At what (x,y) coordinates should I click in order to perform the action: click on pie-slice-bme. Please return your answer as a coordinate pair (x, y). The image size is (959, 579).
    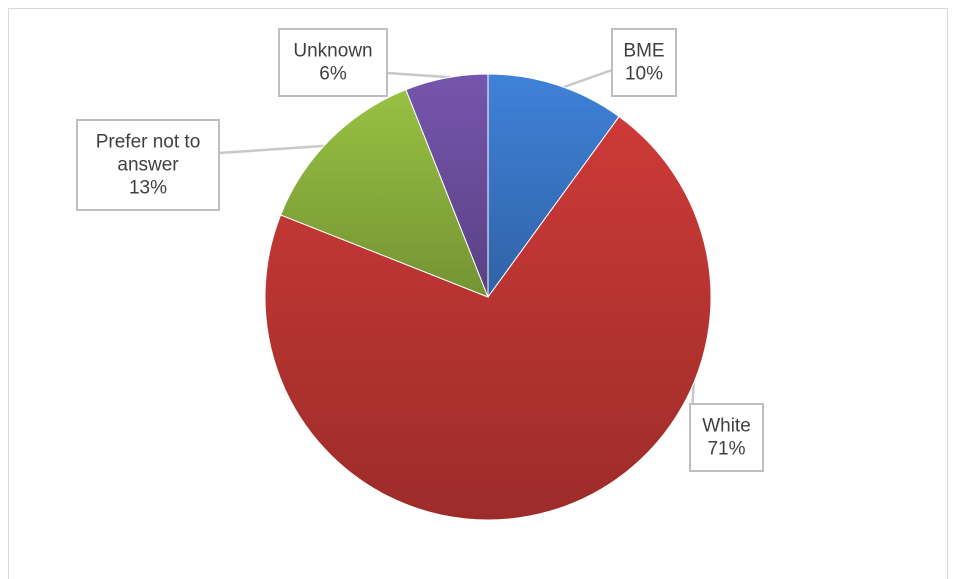
    Looking at the image, I should click on (553, 186).